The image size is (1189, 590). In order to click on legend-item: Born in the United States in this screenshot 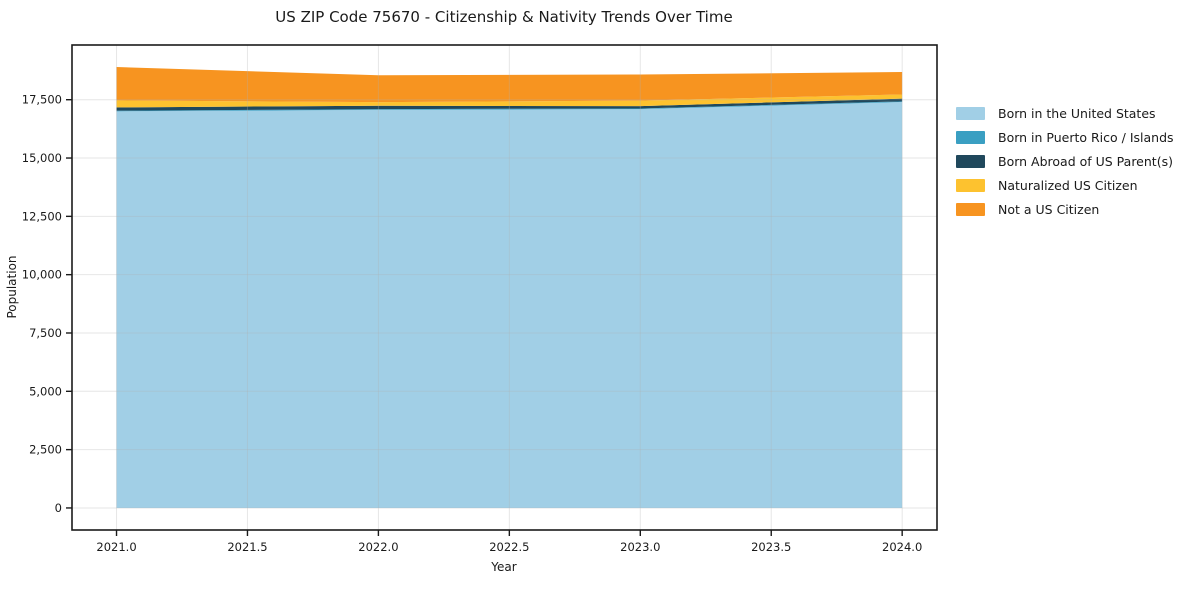, I will do `click(1065, 113)`.